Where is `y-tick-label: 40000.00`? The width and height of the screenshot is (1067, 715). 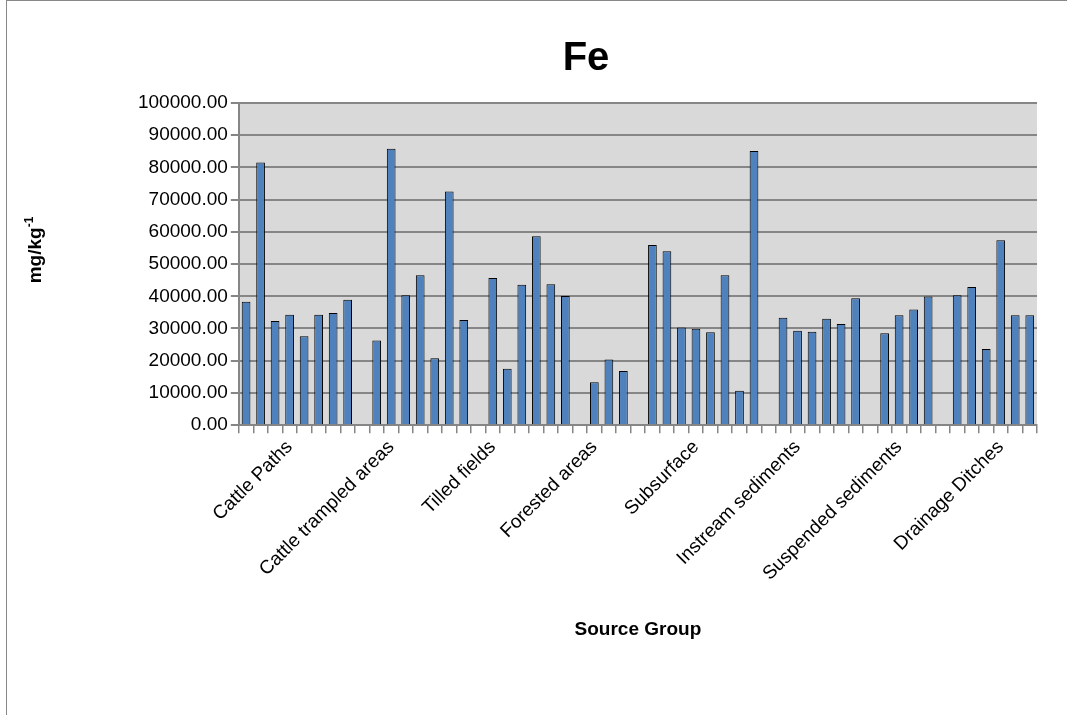
y-tick-label: 40000.00 is located at coordinates (188, 295).